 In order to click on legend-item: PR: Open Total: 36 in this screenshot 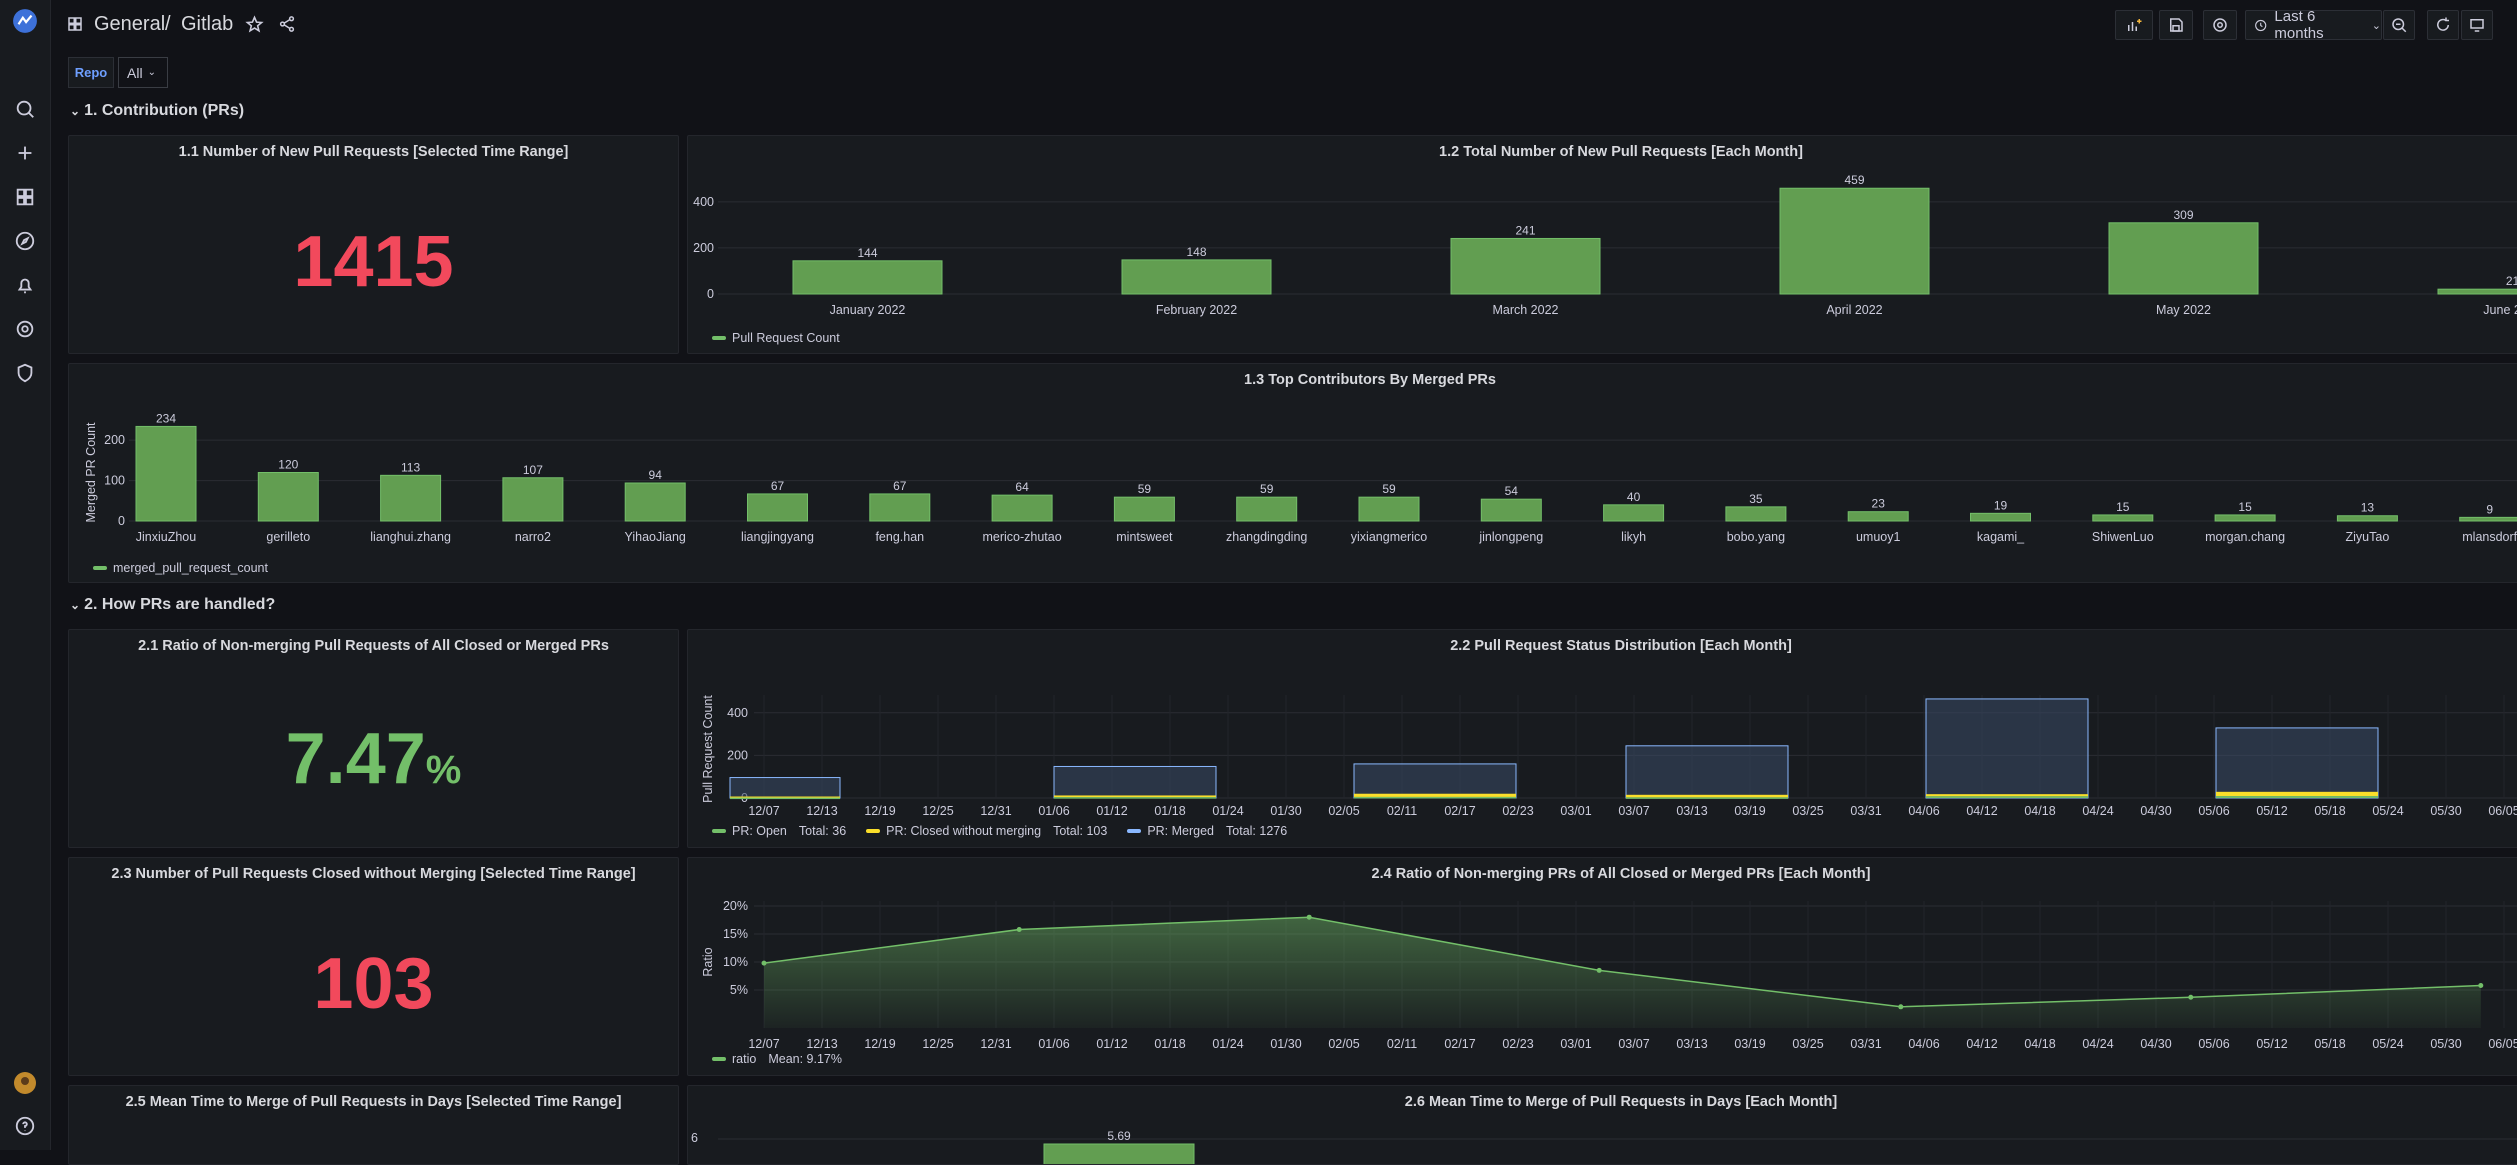, I will do `click(779, 831)`.